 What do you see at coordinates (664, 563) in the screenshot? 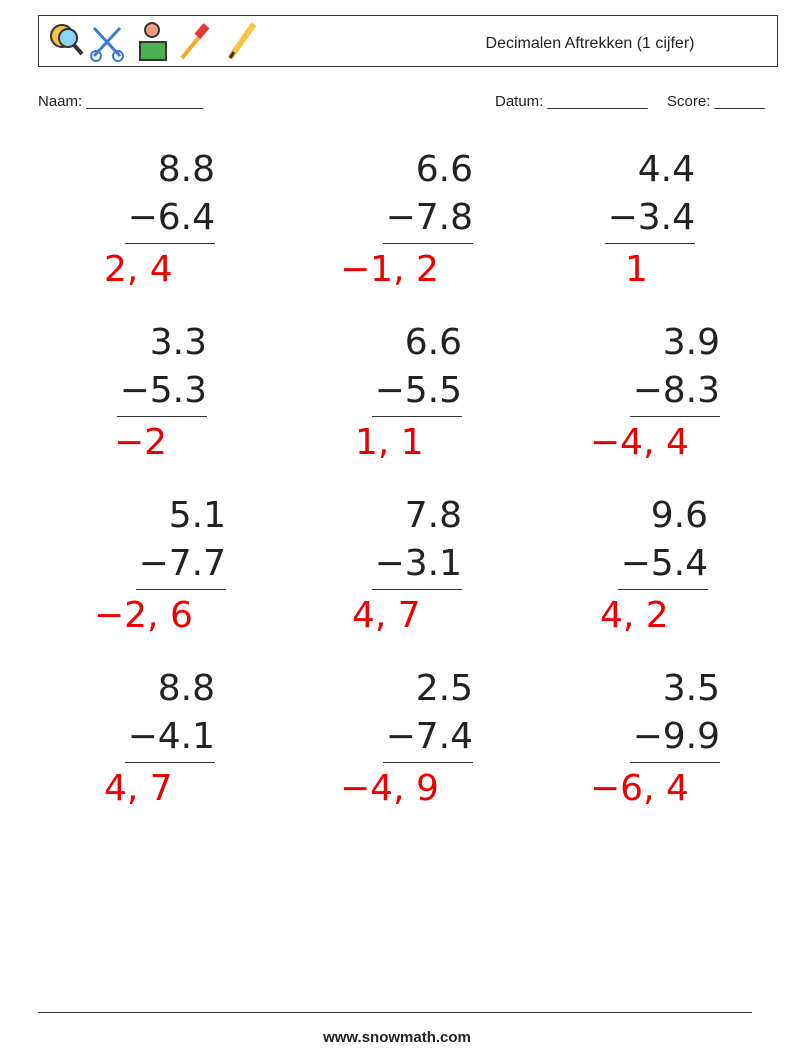
I see `bottom-number: −5.4` at bounding box center [664, 563].